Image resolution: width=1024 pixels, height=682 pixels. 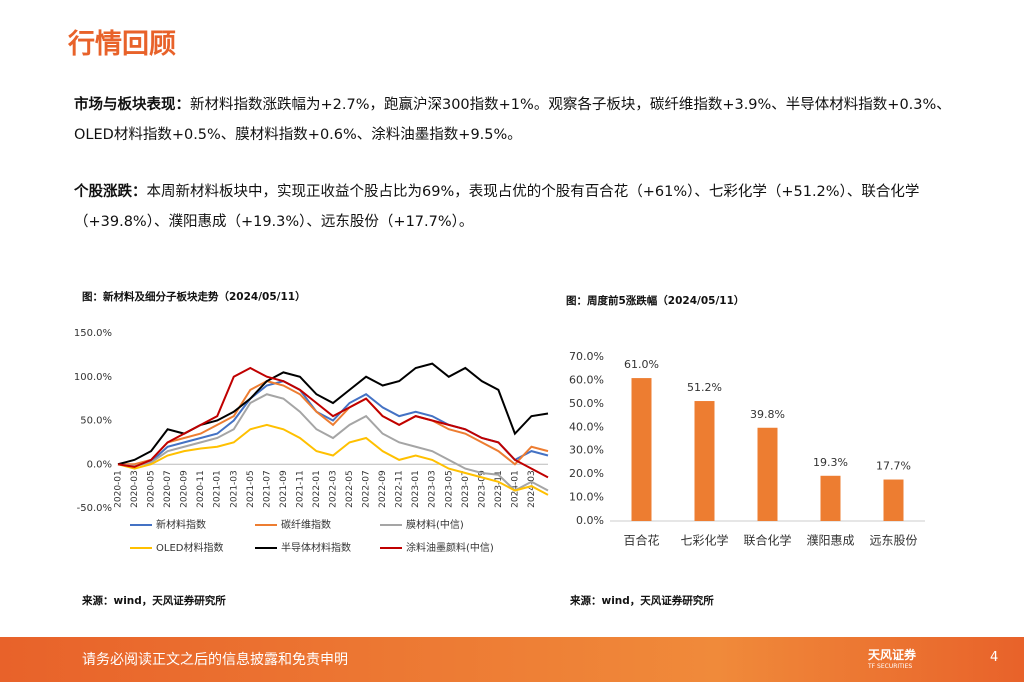 I want to click on x-tick-label: 2024-01, so click(x=515, y=489).